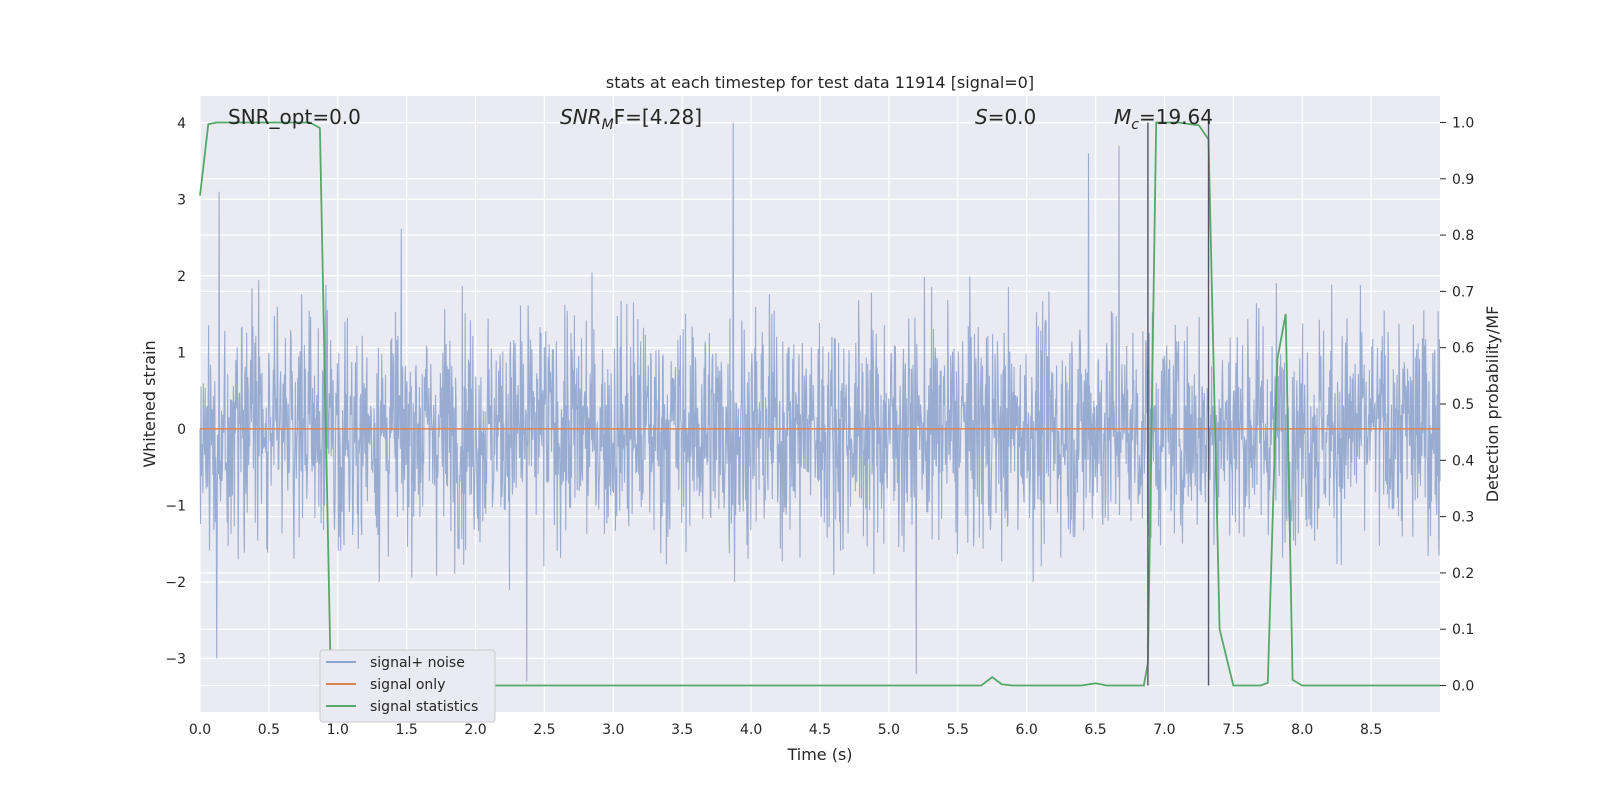  What do you see at coordinates (751, 730) in the screenshot?
I see `x-tick-label: 4.0` at bounding box center [751, 730].